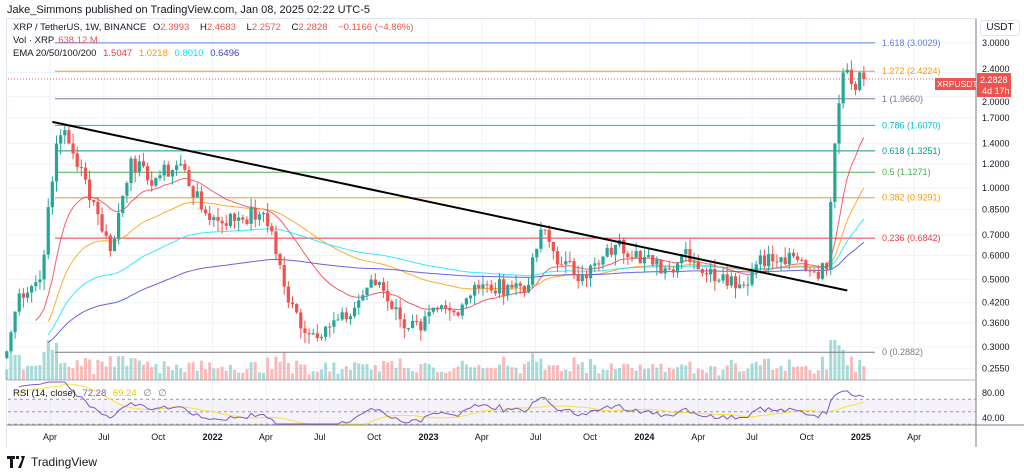  What do you see at coordinates (175, 27) in the screenshot?
I see `open-value: 2.3993` at bounding box center [175, 27].